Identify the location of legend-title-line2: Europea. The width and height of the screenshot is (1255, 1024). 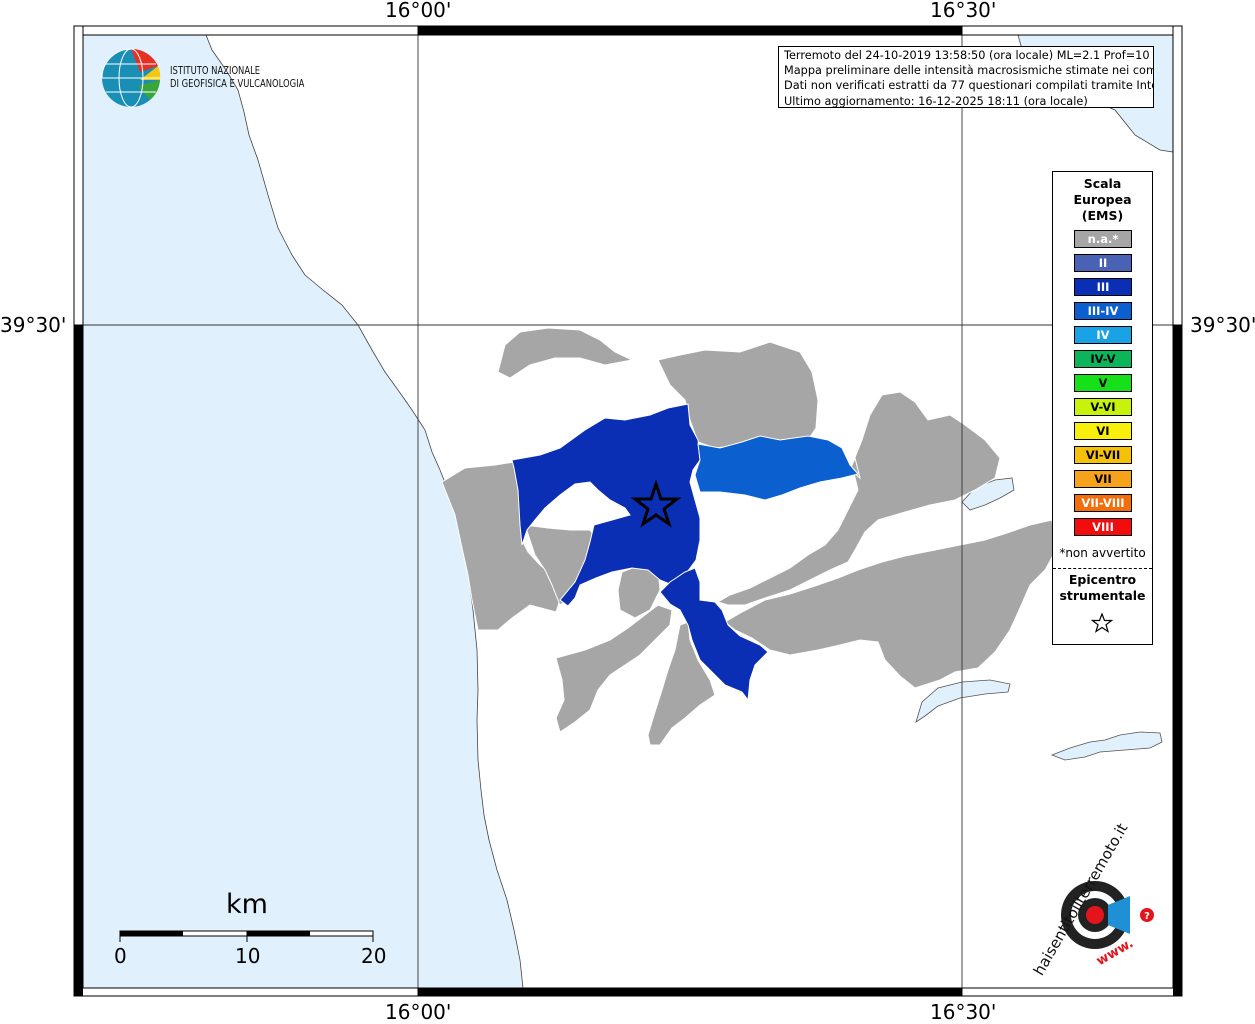
(1102, 199).